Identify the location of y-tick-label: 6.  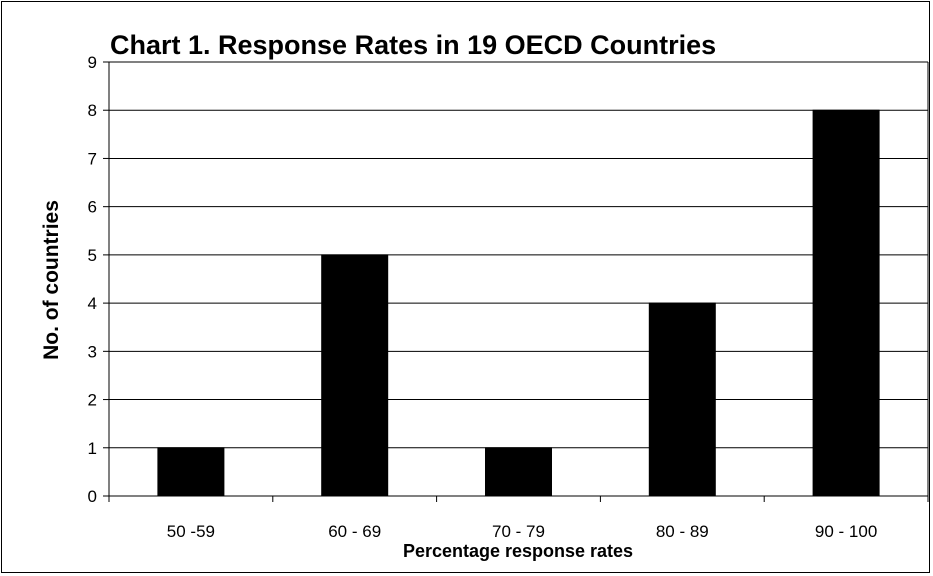
(92, 207).